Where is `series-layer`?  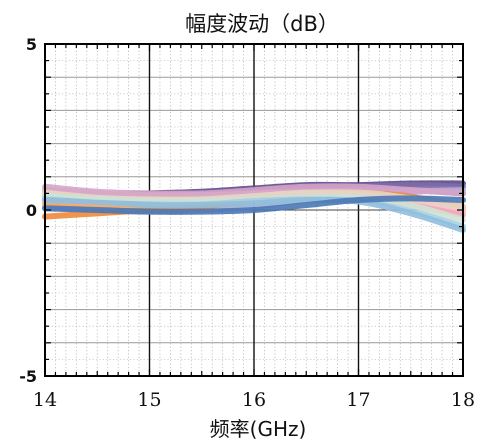
series-layer is located at coordinates (254, 206).